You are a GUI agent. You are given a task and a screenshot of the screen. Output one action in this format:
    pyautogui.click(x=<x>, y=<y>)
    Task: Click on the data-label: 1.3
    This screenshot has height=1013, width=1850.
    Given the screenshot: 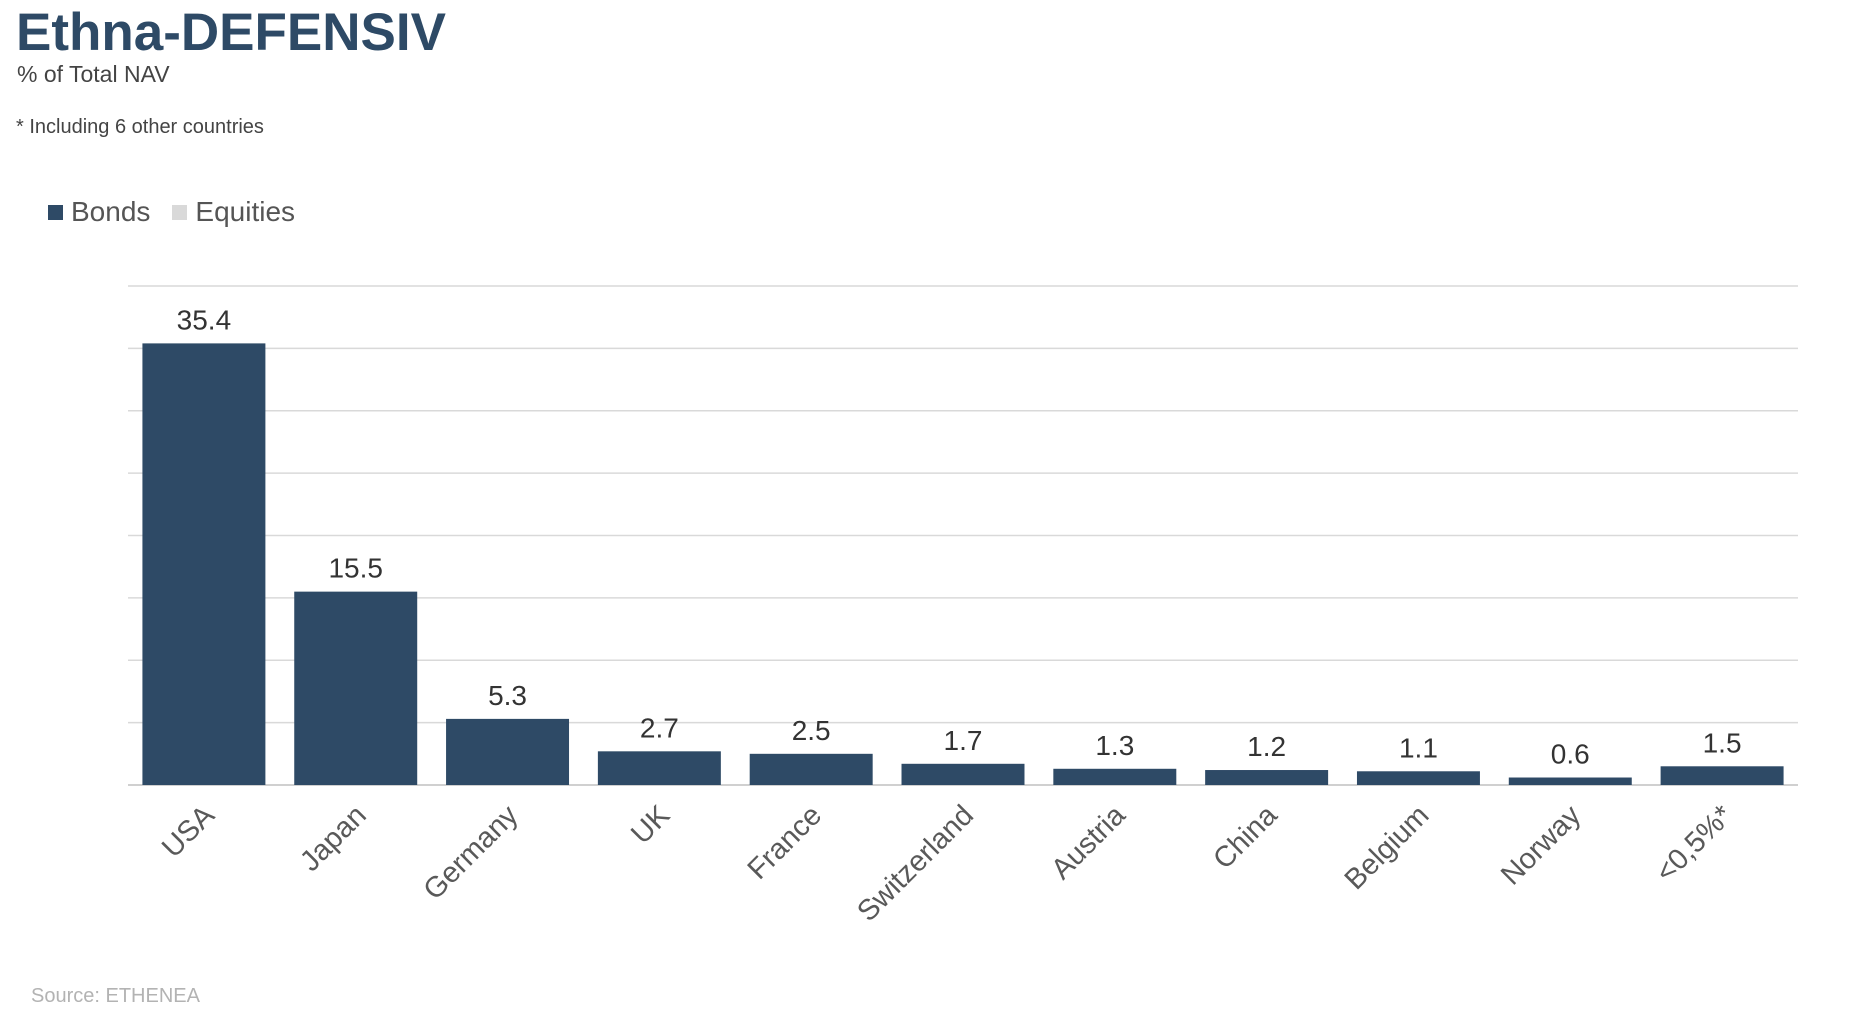 What is the action you would take?
    pyautogui.click(x=1114, y=745)
    